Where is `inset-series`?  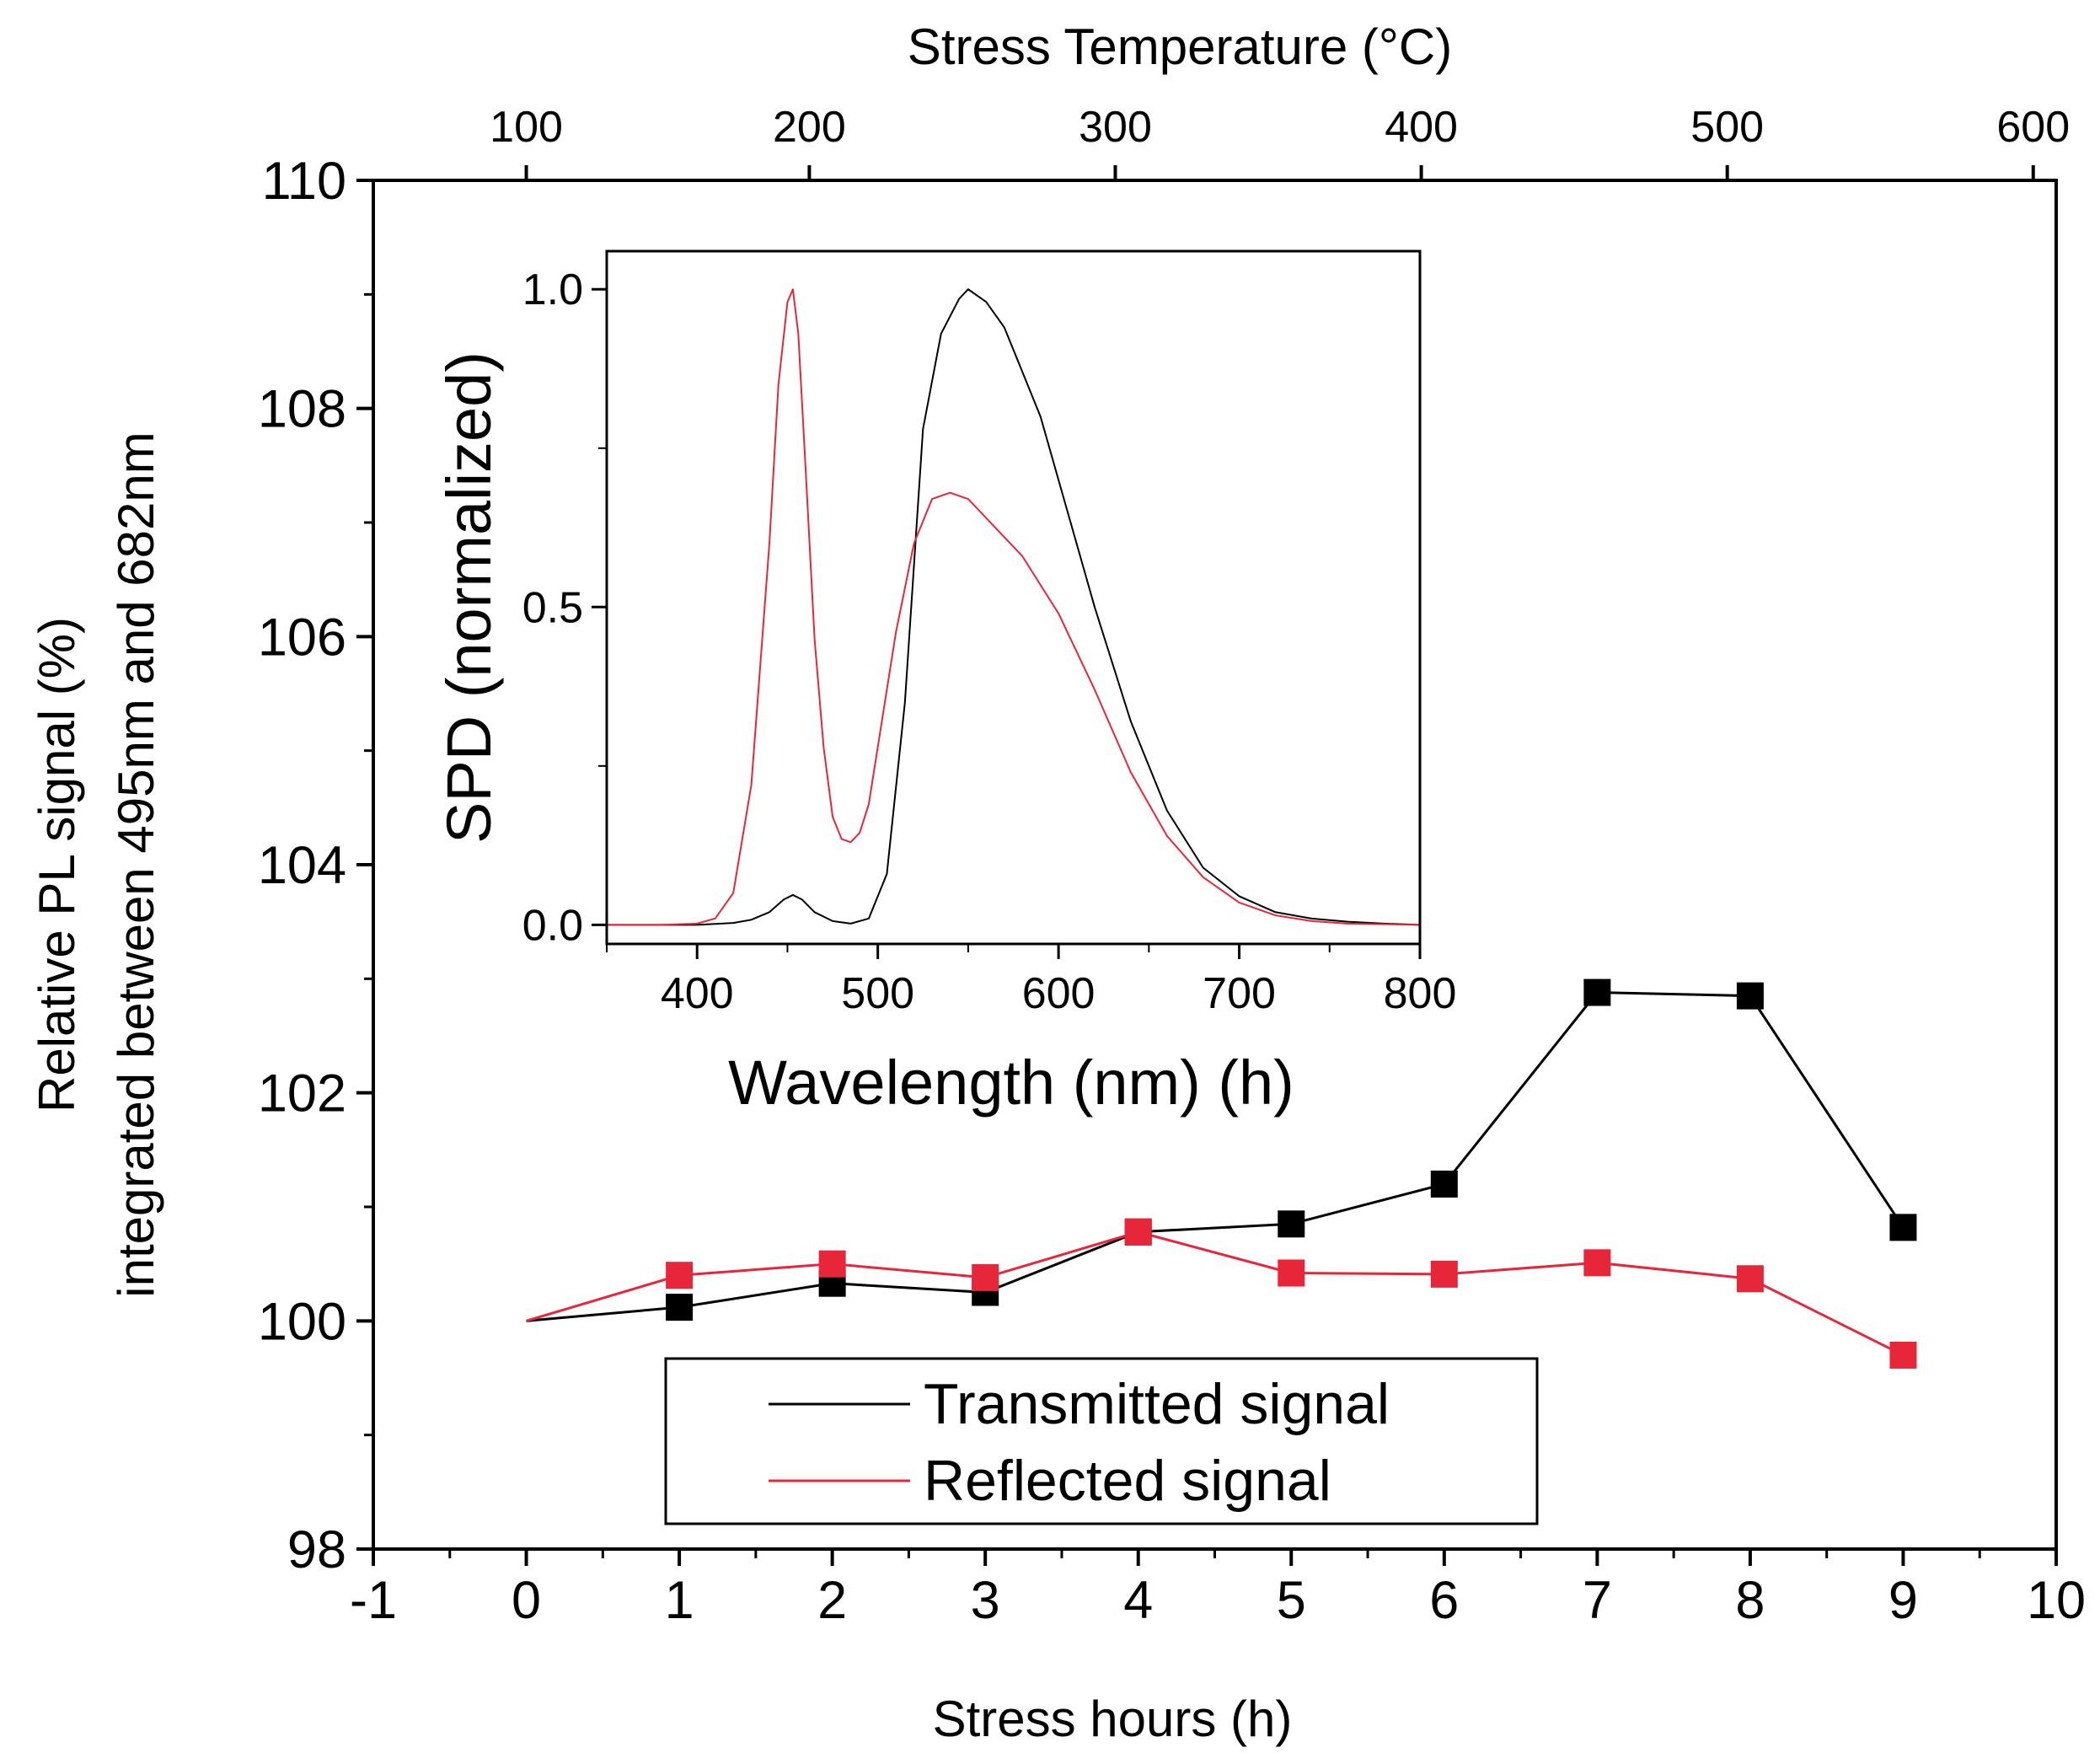 inset-series is located at coordinates (1014, 607).